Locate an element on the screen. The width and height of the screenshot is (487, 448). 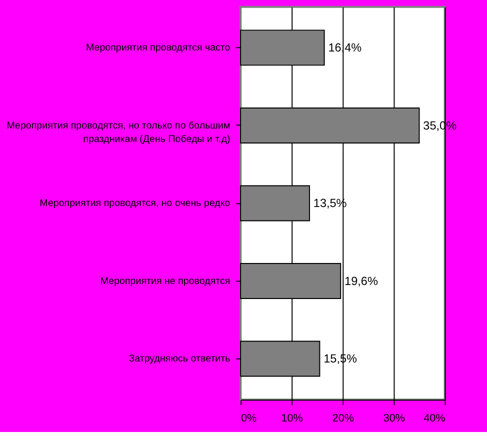
y-tick-label: Мероприятия проводятся часто is located at coordinates (158, 48).